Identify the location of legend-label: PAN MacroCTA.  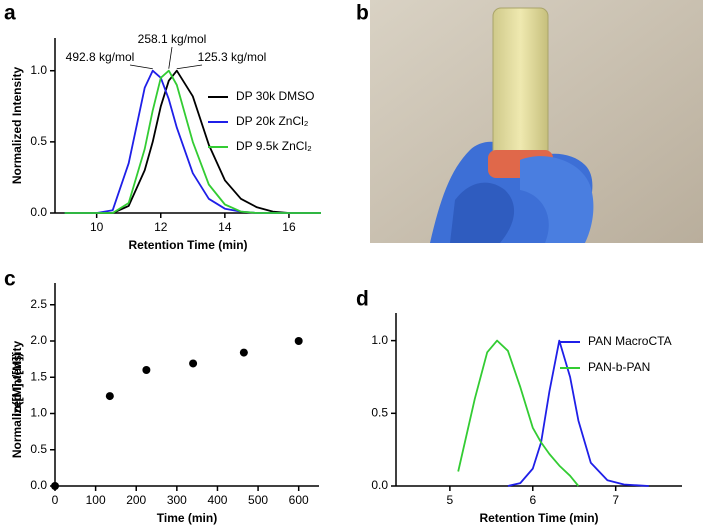
(630, 341).